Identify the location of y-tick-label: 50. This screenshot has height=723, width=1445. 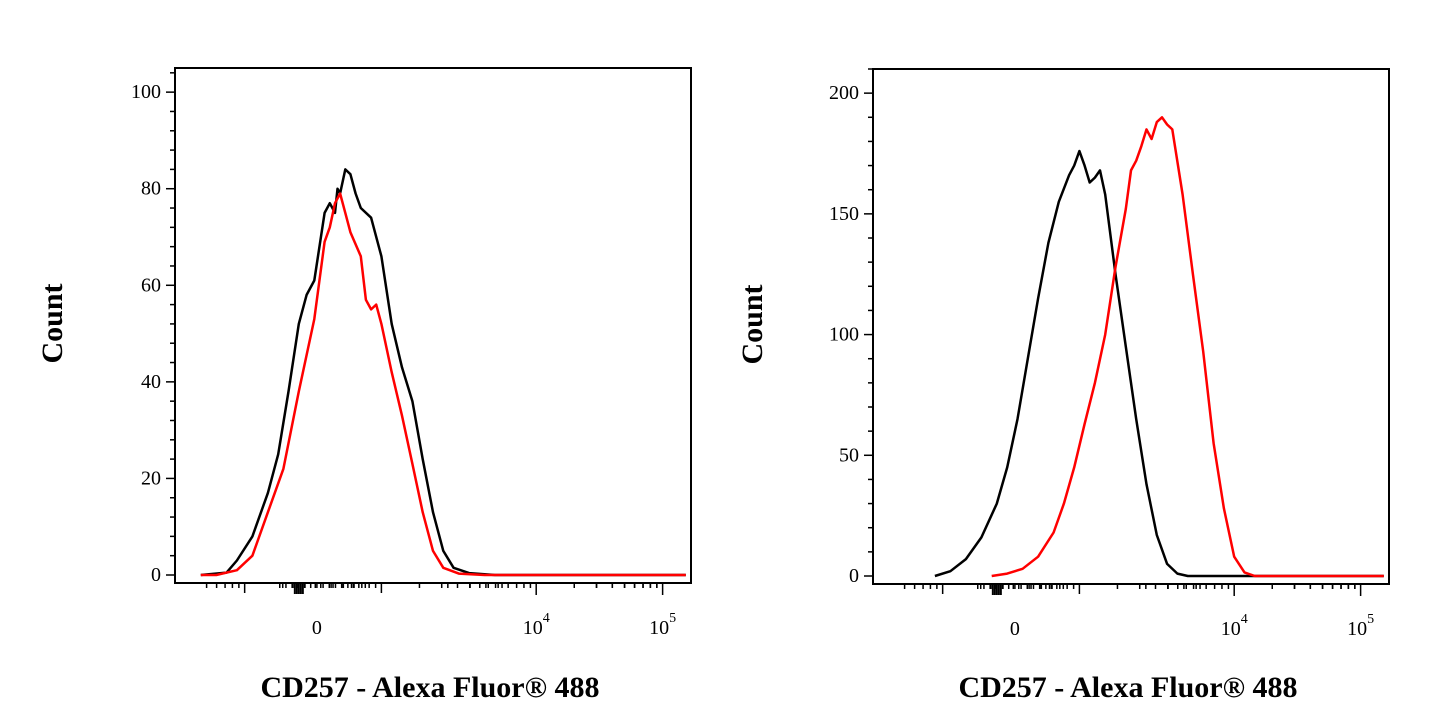
(849, 455).